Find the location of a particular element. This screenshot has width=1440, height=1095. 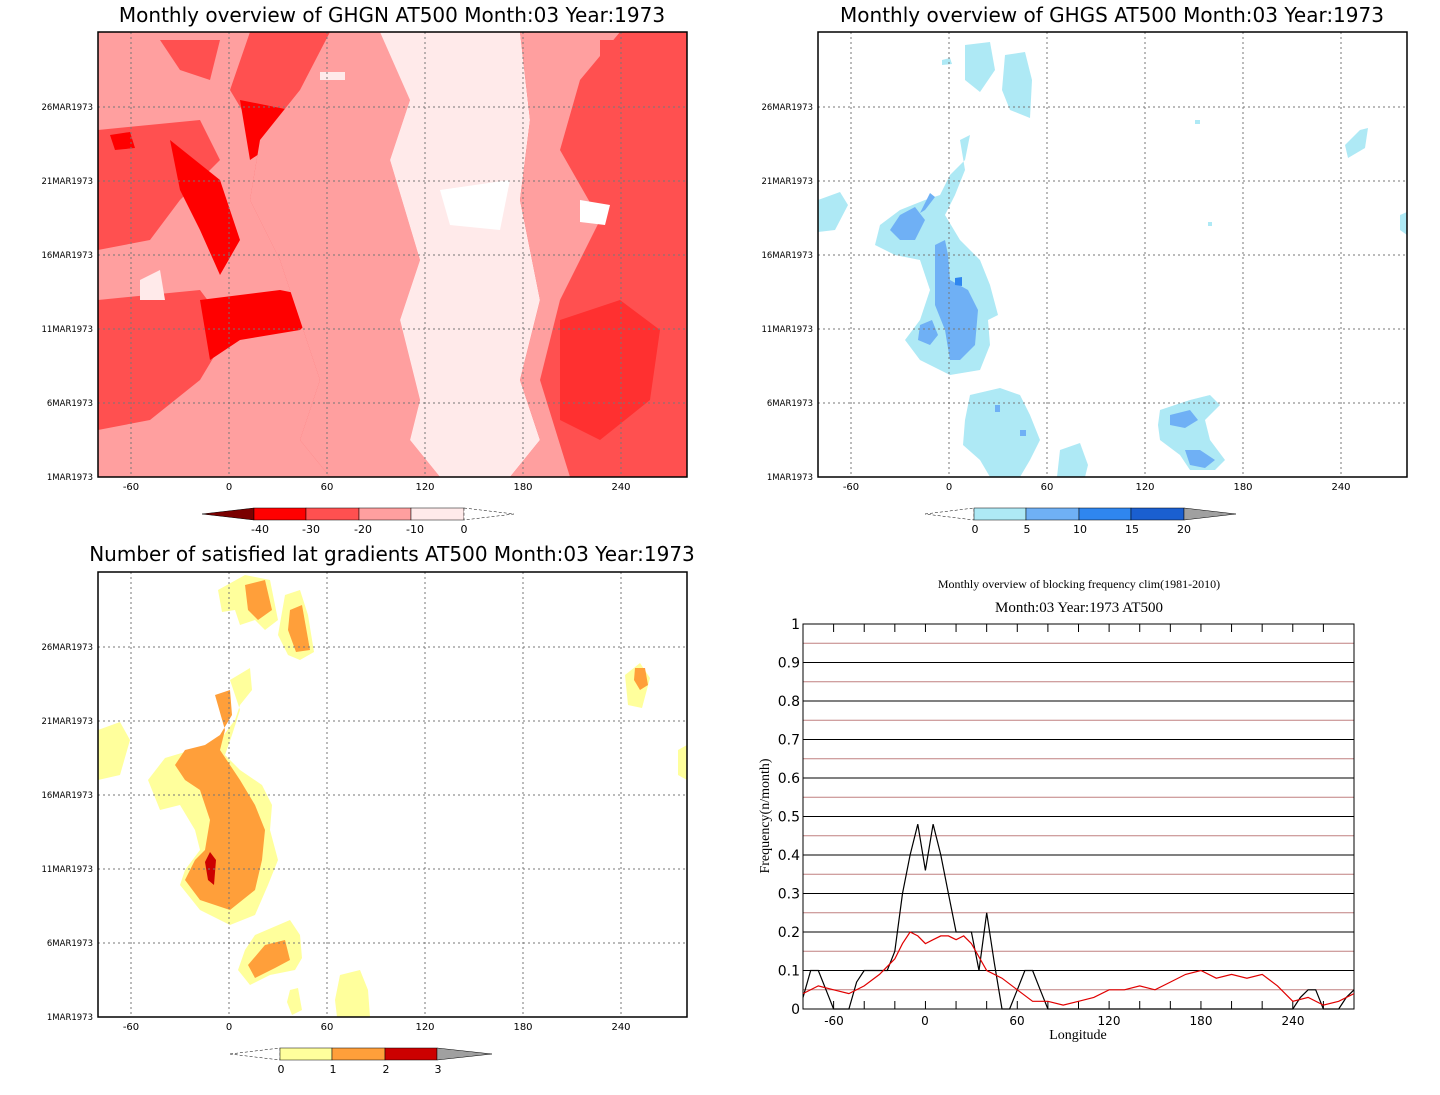

ghgs-y-tick: 21MAR1973 is located at coordinates (787, 182).